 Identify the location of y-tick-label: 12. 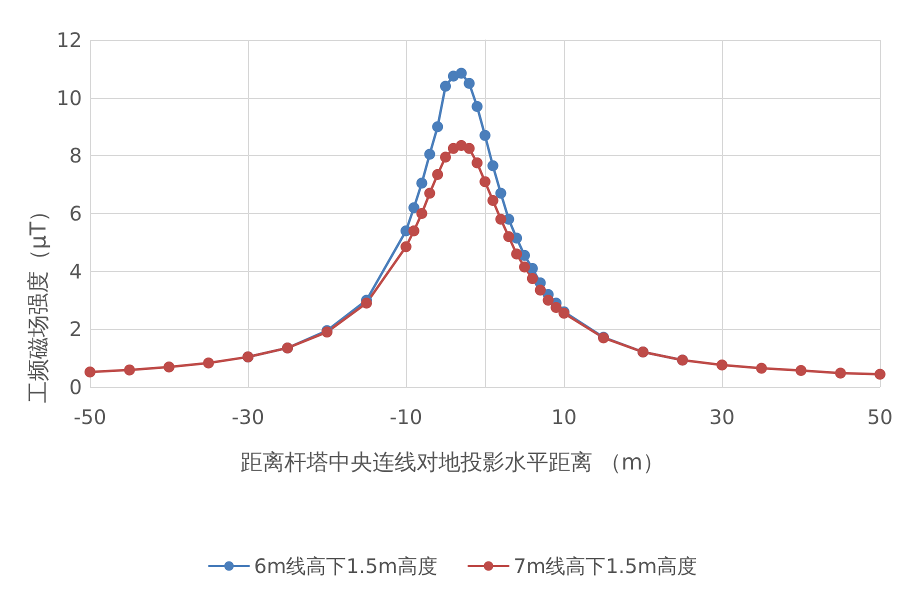
(69, 40).